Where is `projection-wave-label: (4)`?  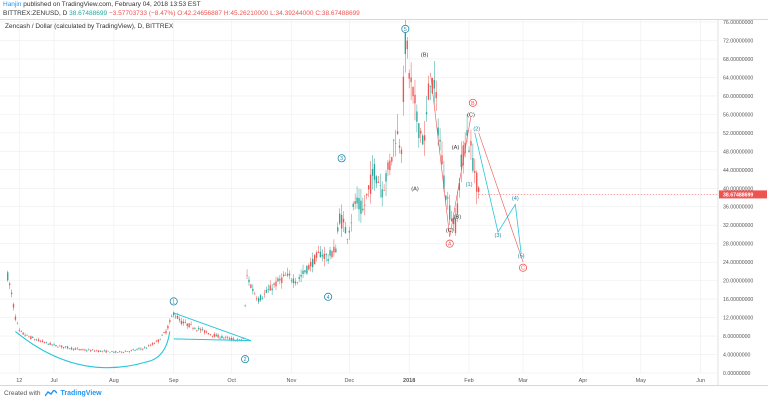 projection-wave-label: (4) is located at coordinates (515, 199).